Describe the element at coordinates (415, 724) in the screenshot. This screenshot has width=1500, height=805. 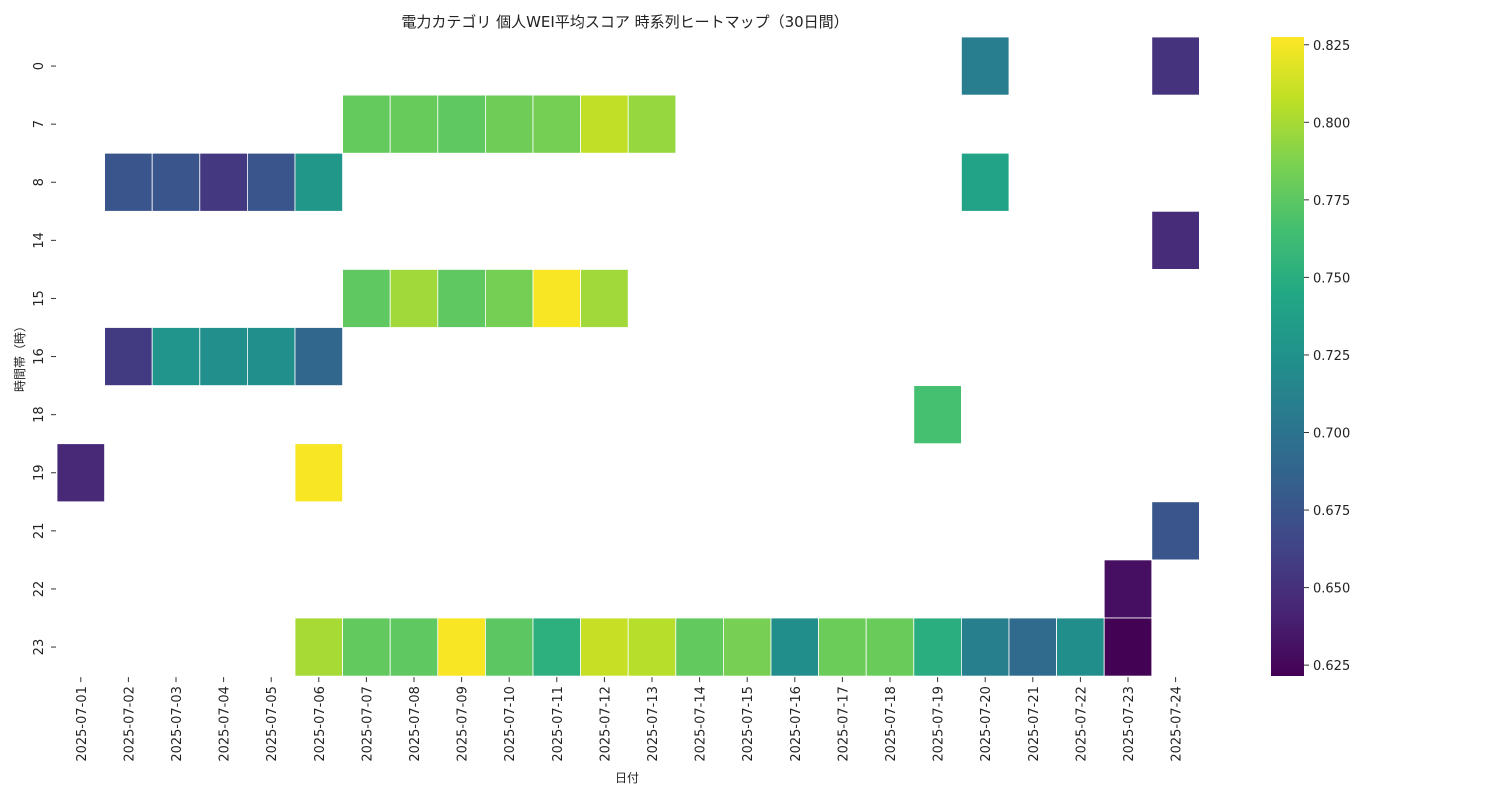
I see `x-tick-label: 2025-07-08` at that location.